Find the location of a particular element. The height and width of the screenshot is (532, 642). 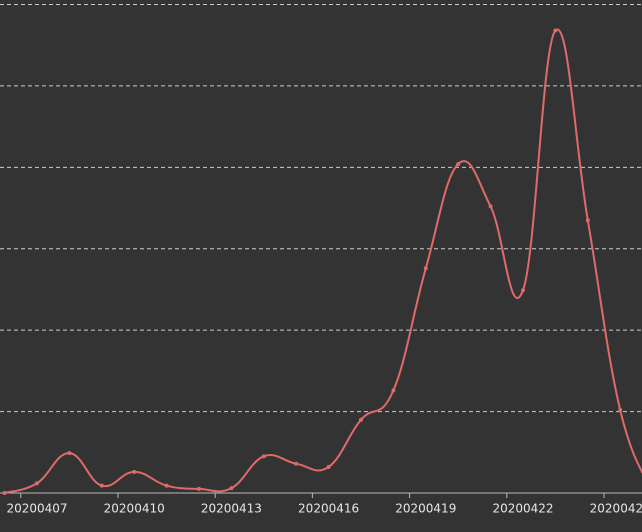

x-tick-label: 20200410 is located at coordinates (134, 509).